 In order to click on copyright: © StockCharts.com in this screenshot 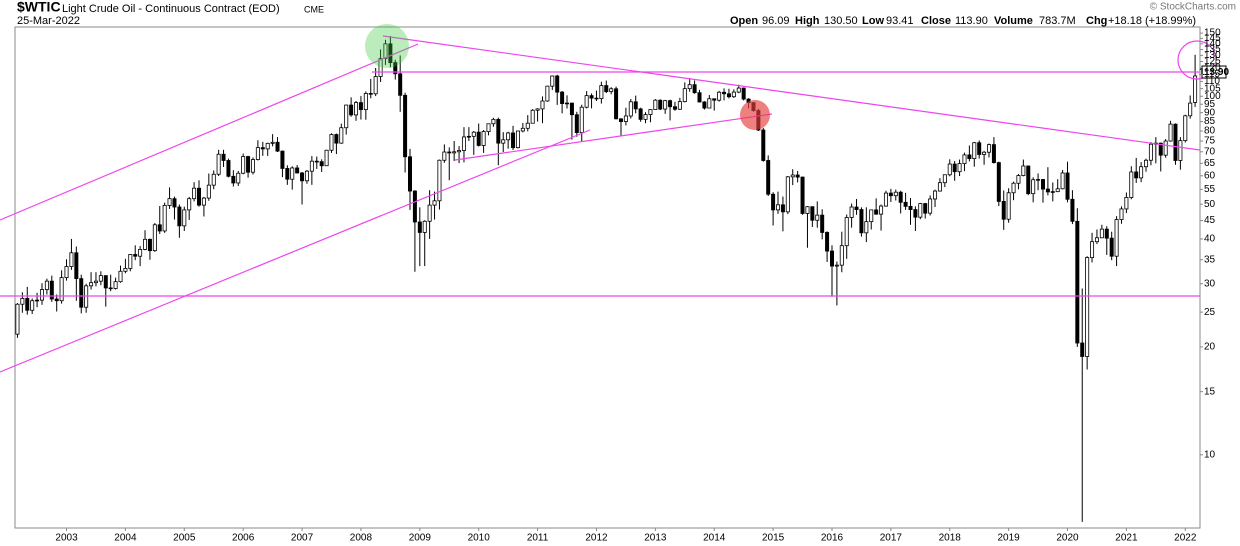, I will do `click(1193, 7)`.